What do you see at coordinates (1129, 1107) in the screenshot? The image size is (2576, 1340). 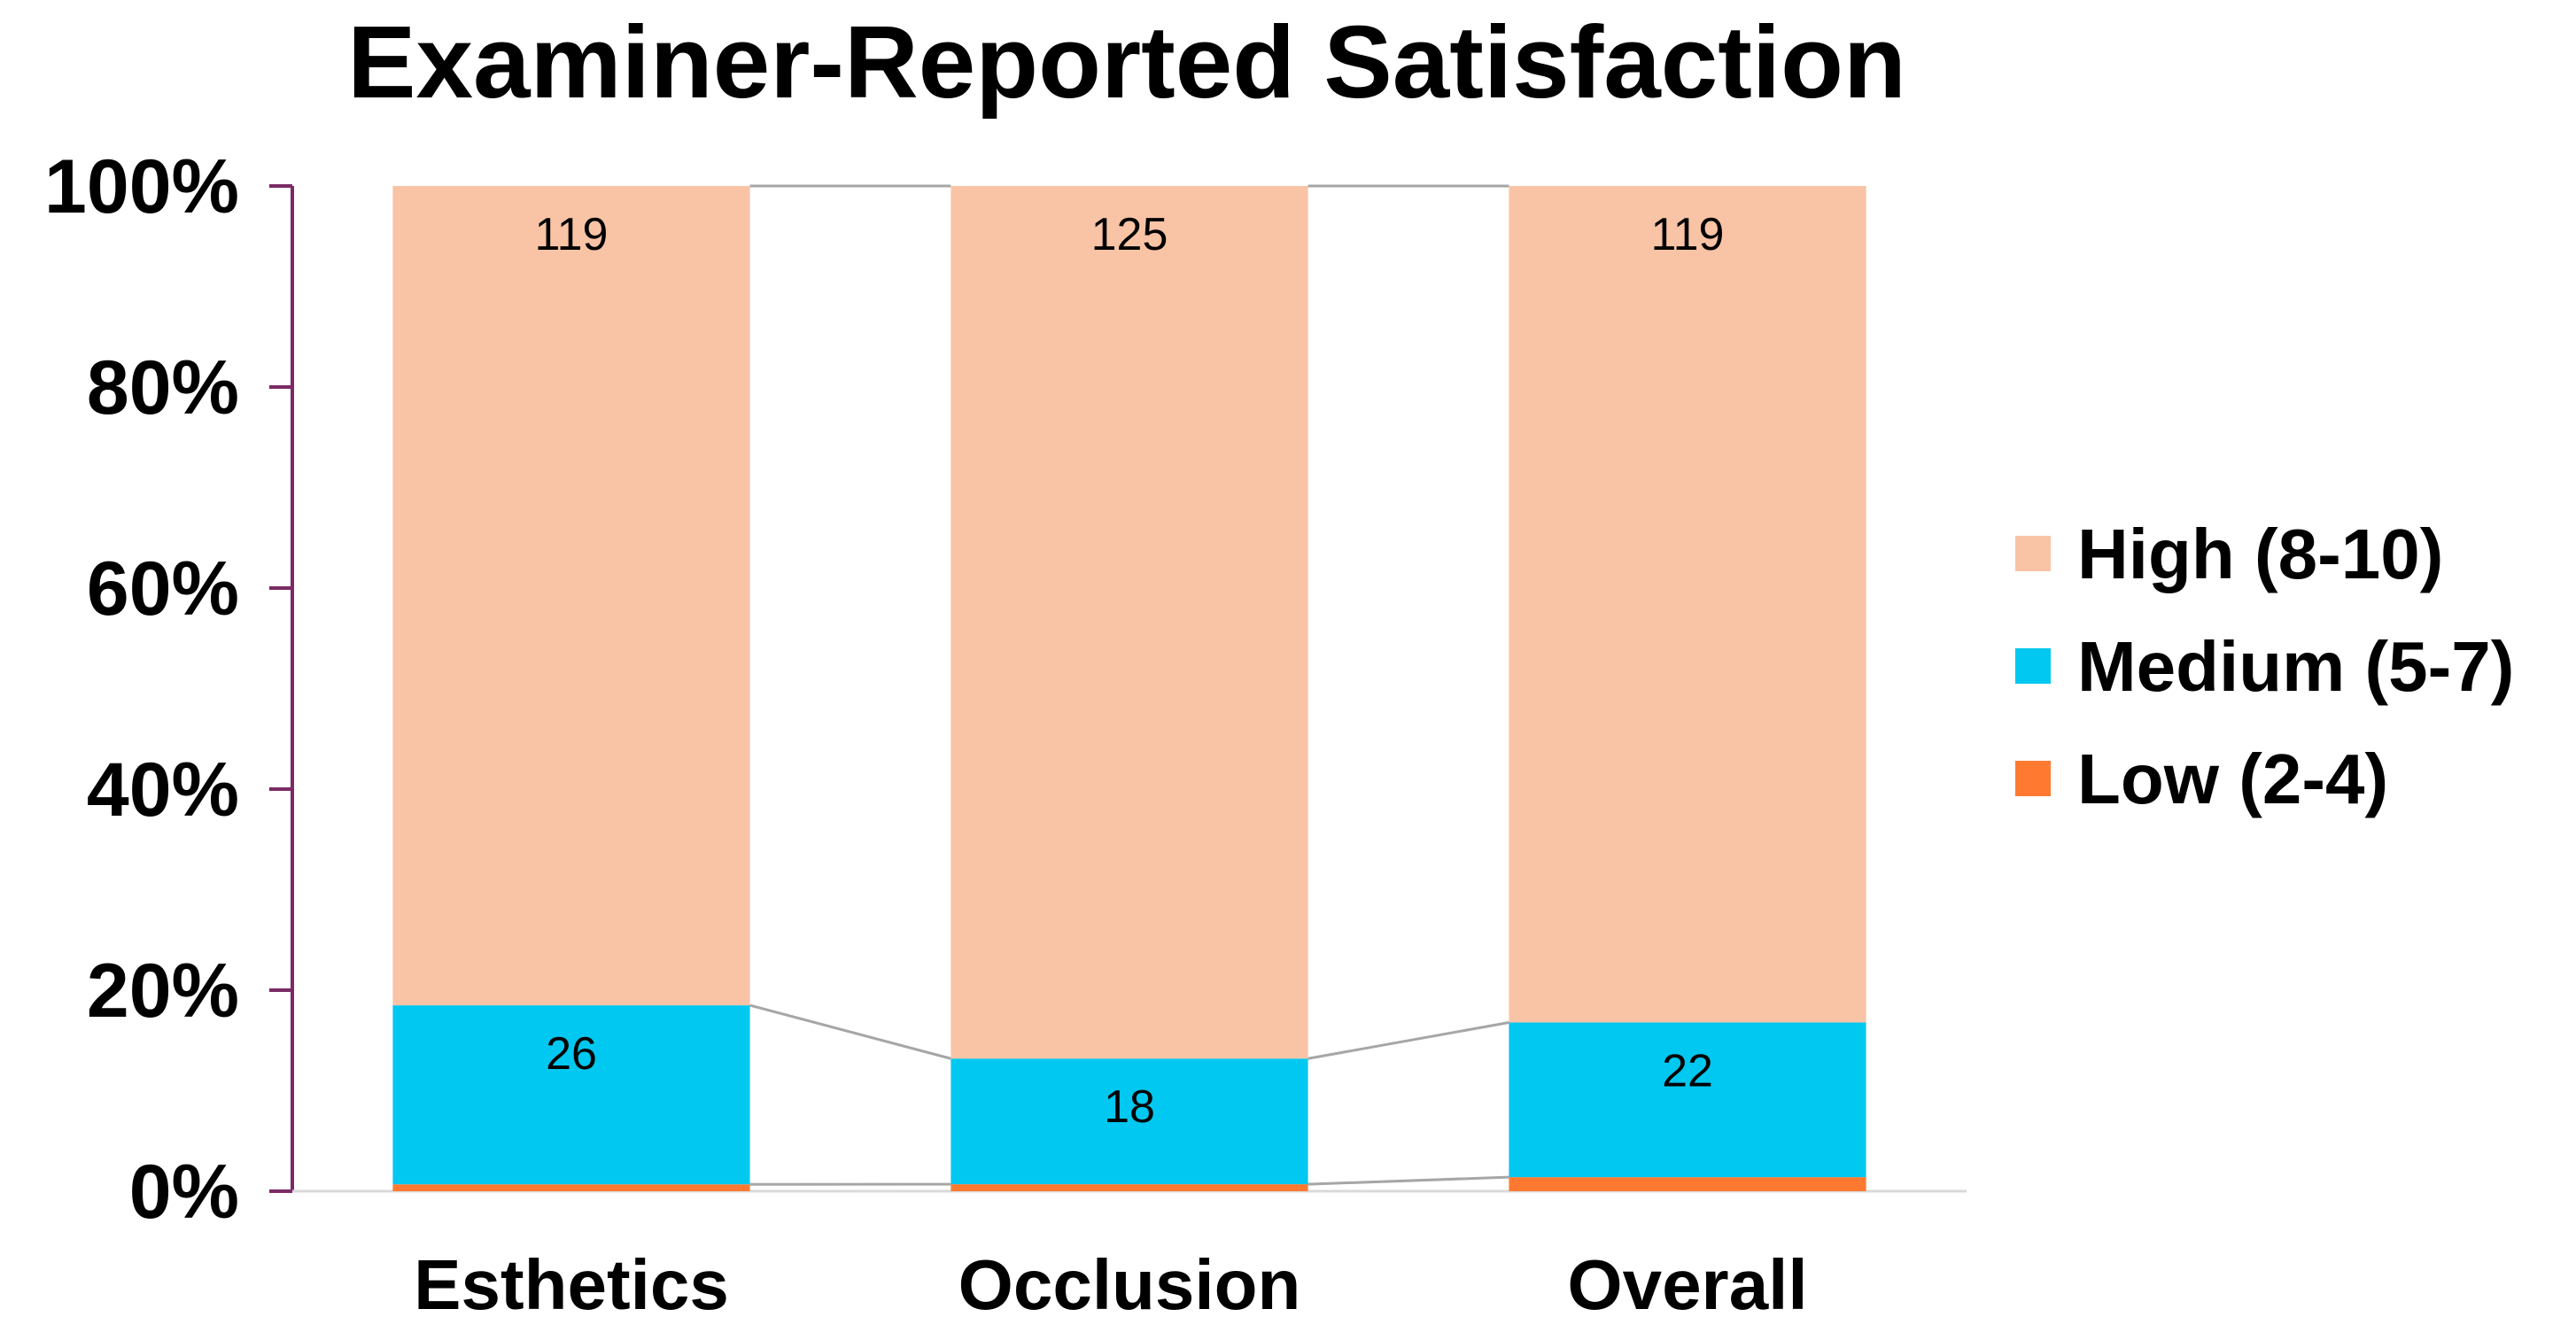 I see `data-label: 18` at bounding box center [1129, 1107].